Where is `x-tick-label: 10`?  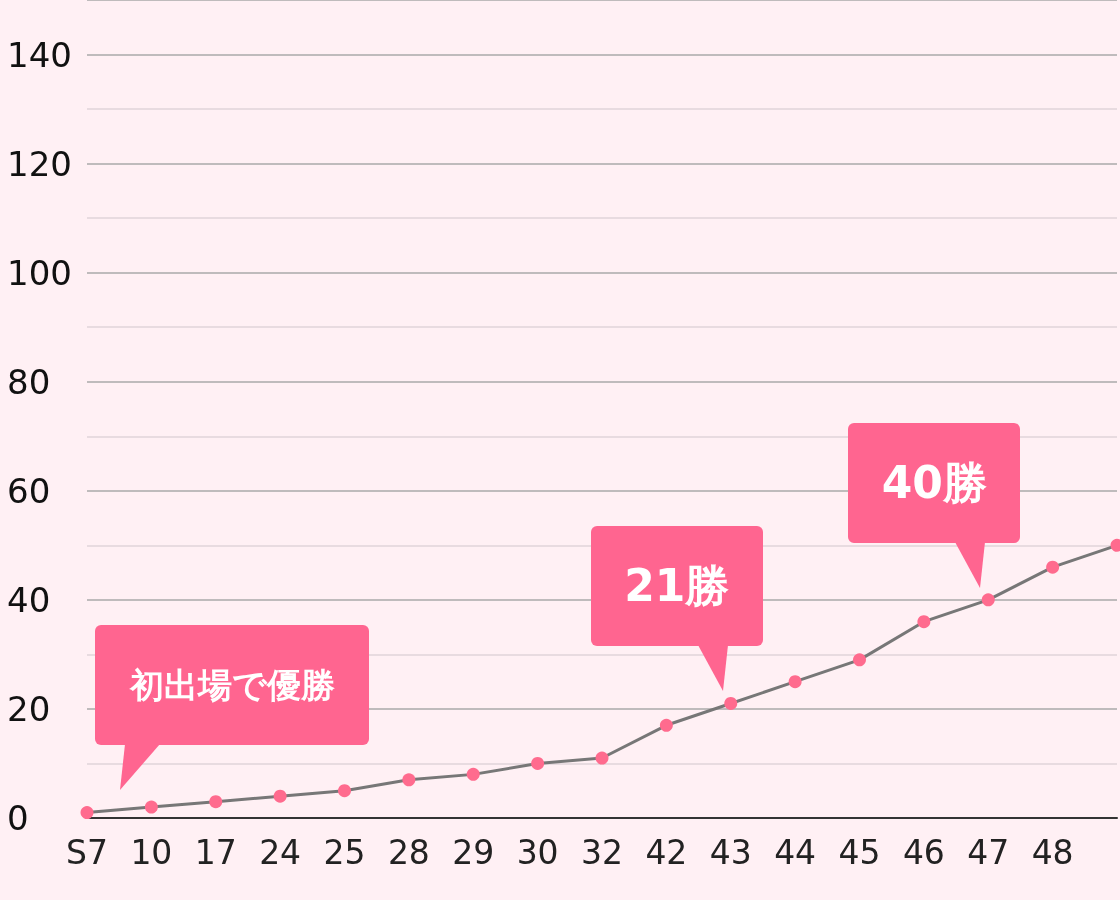
x-tick-label: 10 is located at coordinates (151, 852).